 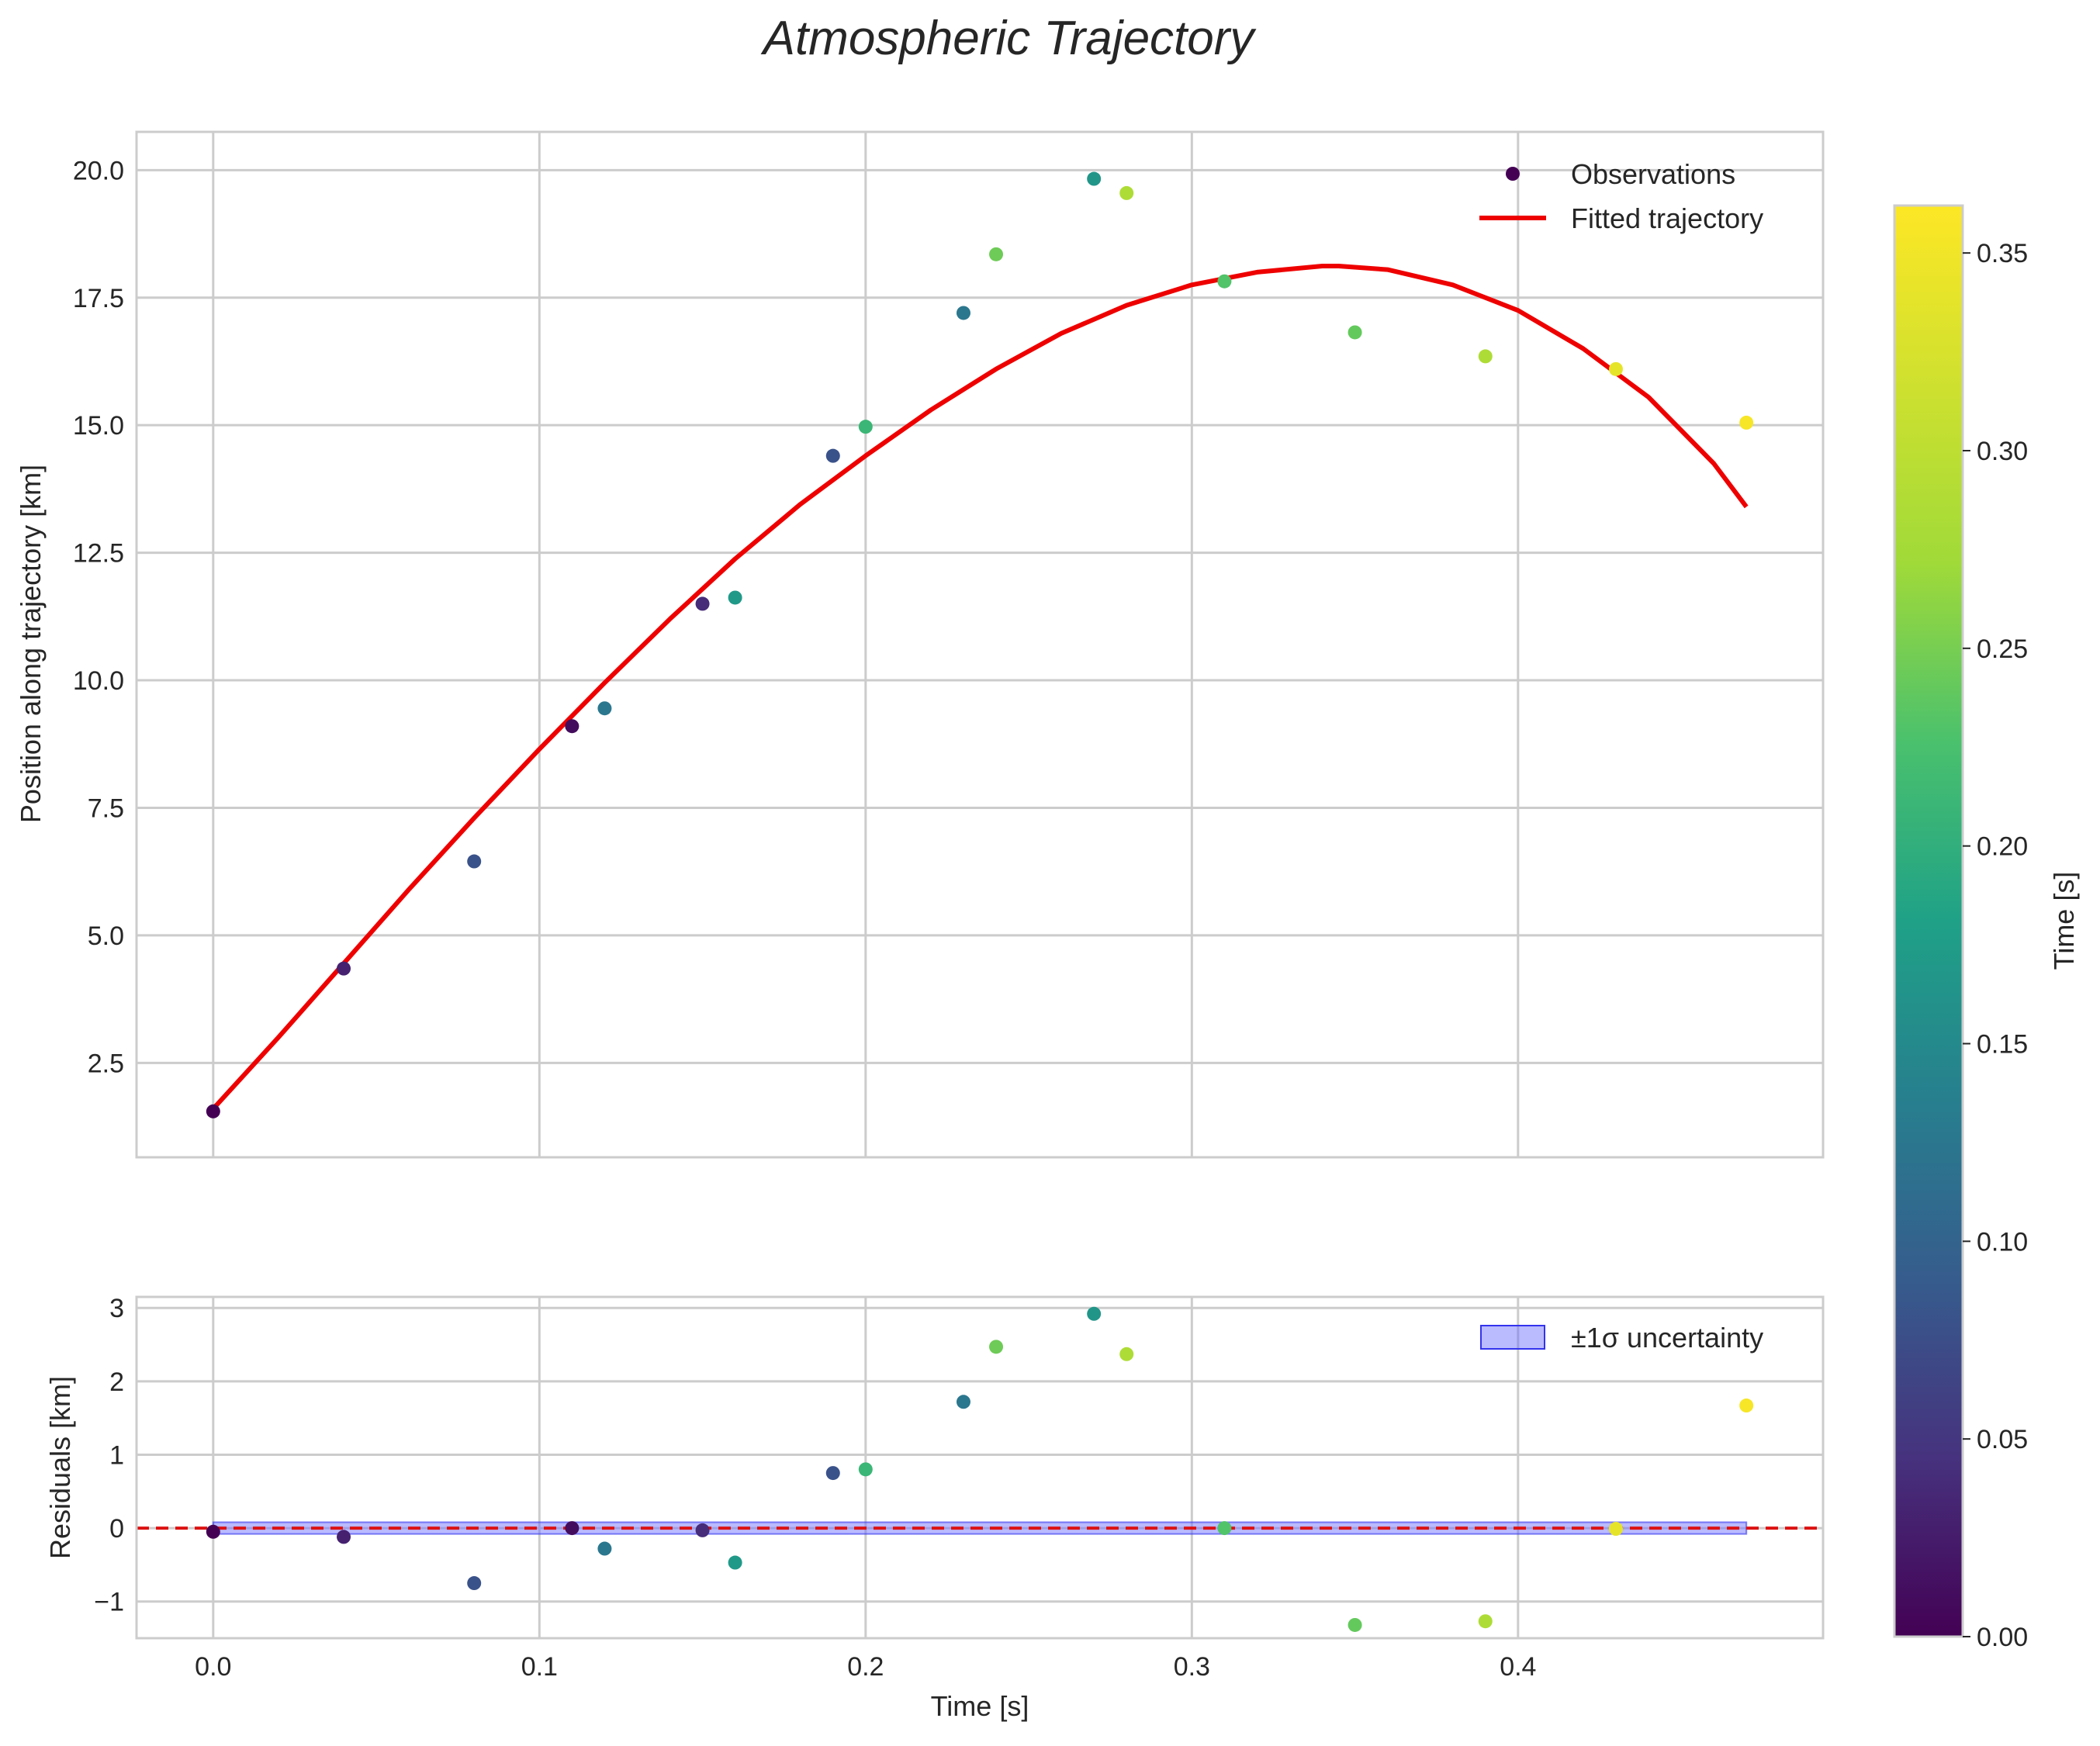 I want to click on legend-observations-marker, so click(x=1513, y=174).